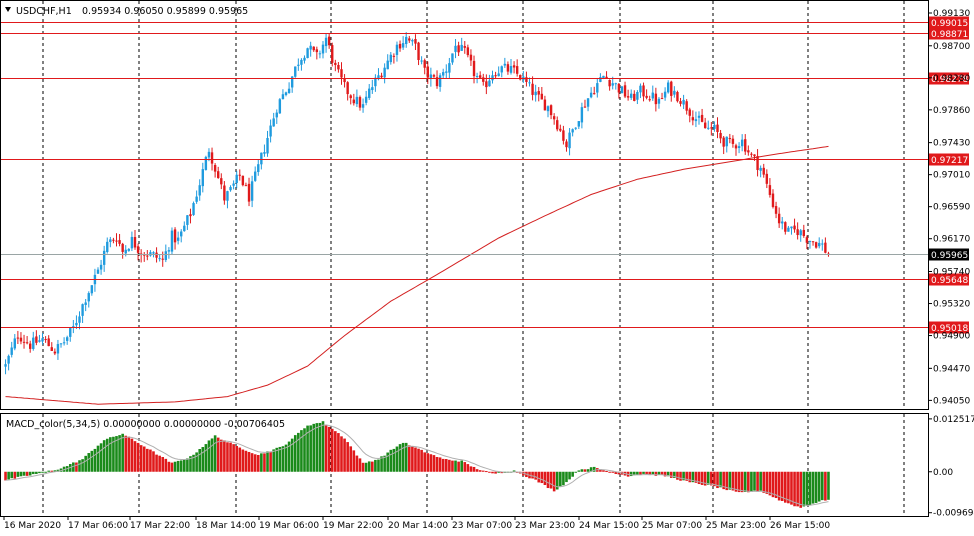 The height and width of the screenshot is (536, 974). Describe the element at coordinates (951, 14) in the screenshot. I see `price-tick-label: 0.99130` at that location.